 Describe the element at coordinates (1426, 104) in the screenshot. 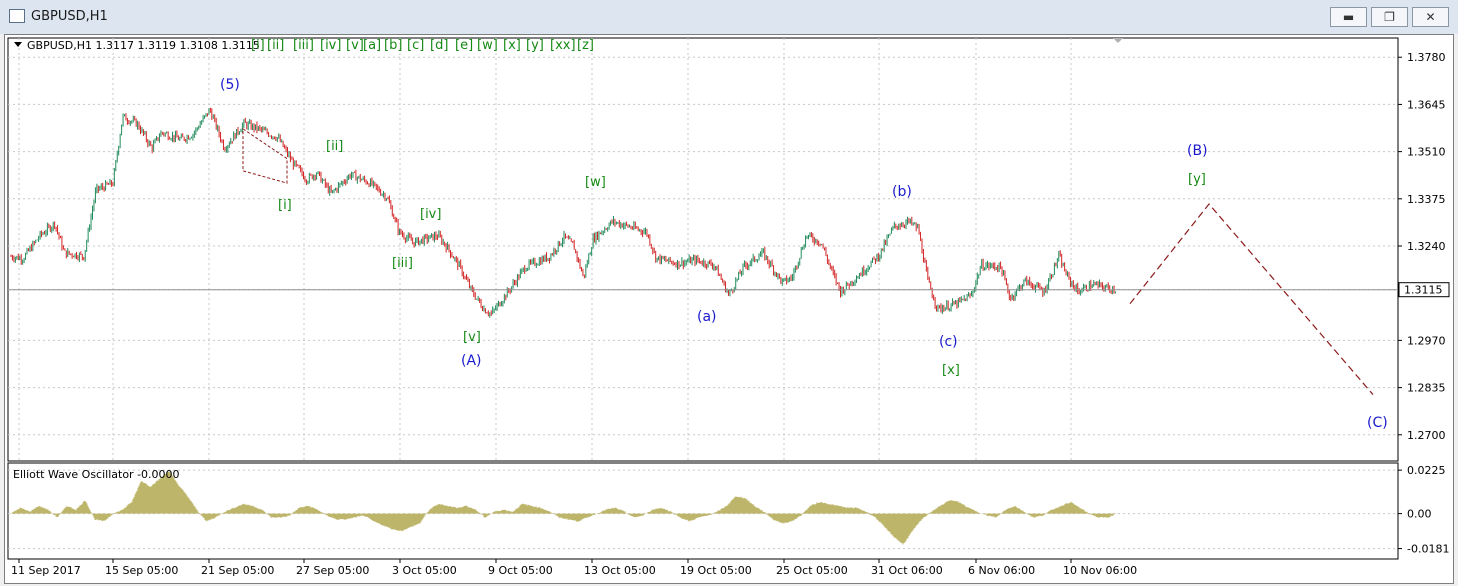

I see `y-tick-label: 1.3645` at that location.